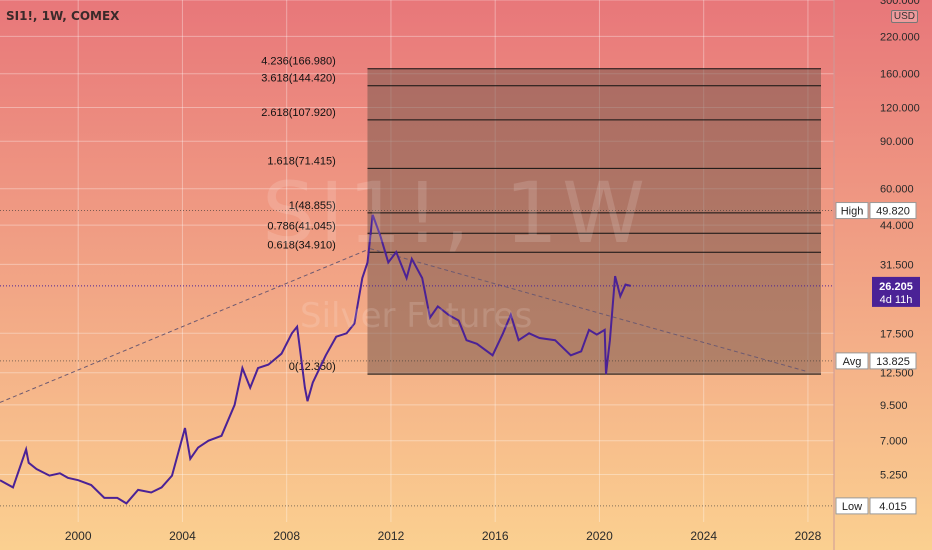 The width and height of the screenshot is (932, 550). What do you see at coordinates (298, 113) in the screenshot?
I see `fib-level-label: 2.618(107.920)` at bounding box center [298, 113].